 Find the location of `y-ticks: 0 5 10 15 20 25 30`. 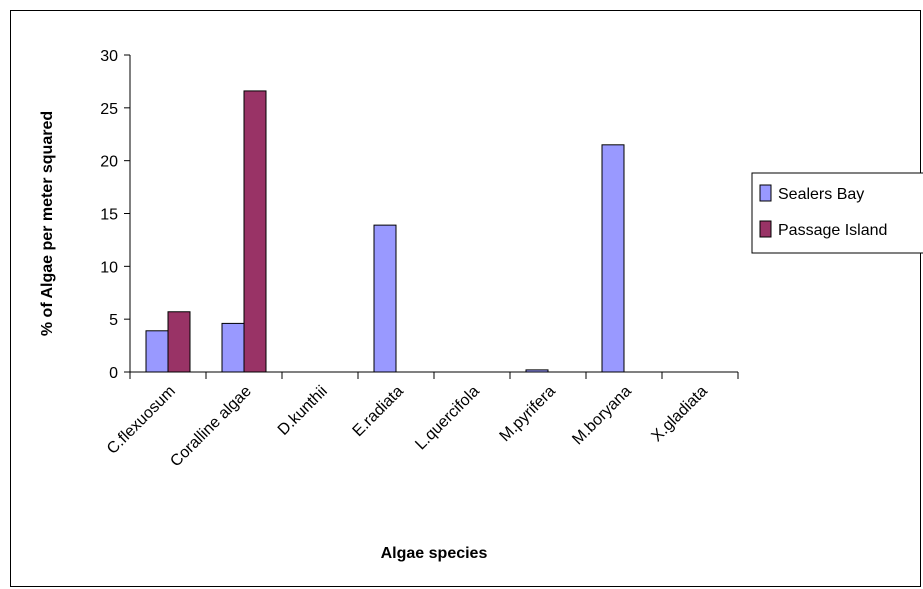

y-ticks: 0 5 10 15 20 25 30 is located at coordinates (115, 215).